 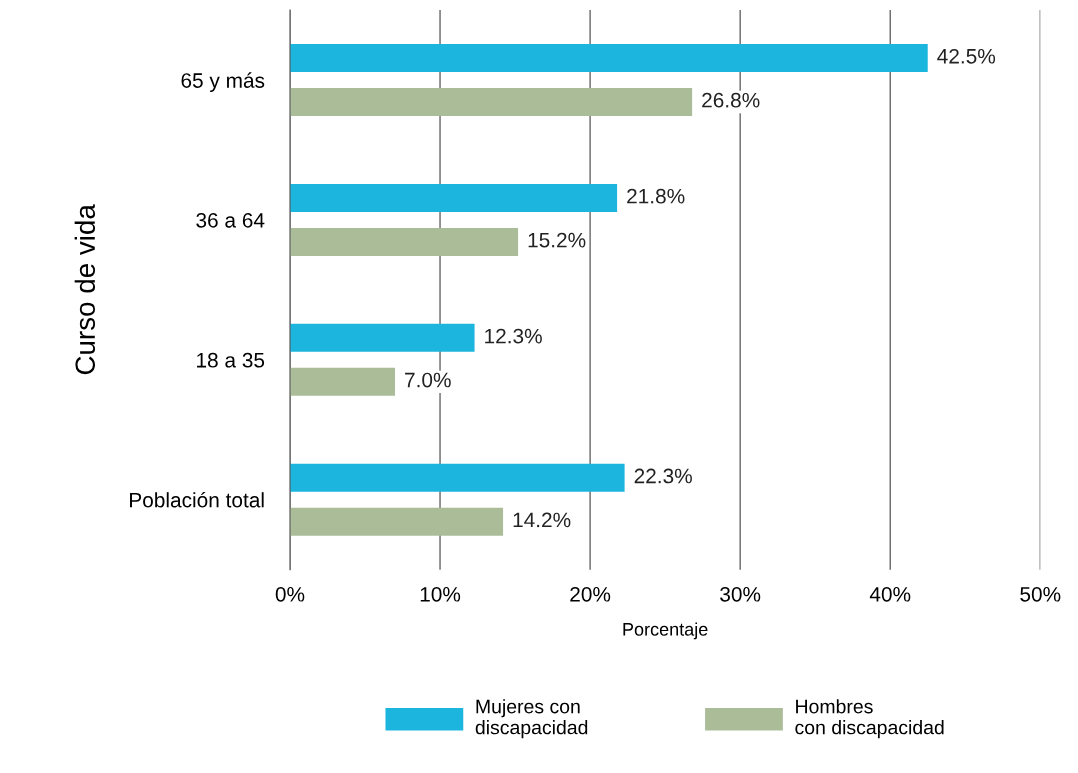 What do you see at coordinates (197, 499) in the screenshot?
I see `y-tick-label: Población total` at bounding box center [197, 499].